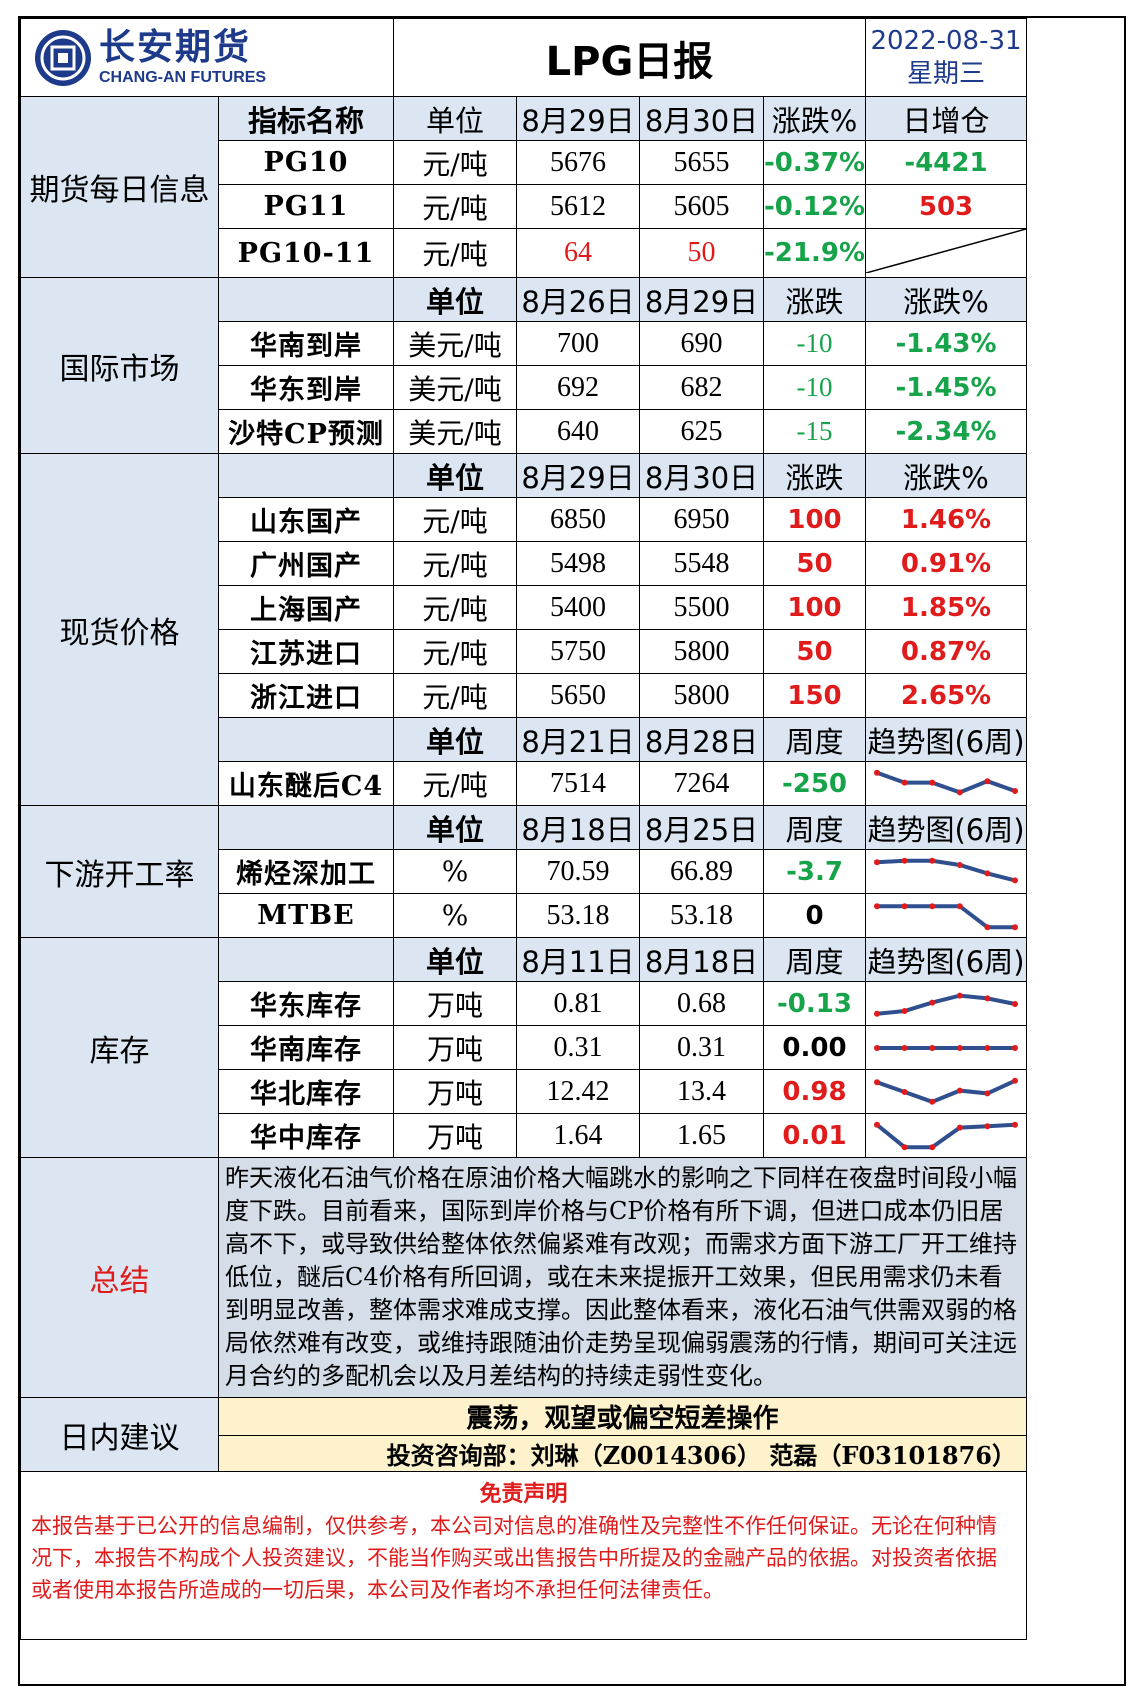 The width and height of the screenshot is (1144, 1704). Describe the element at coordinates (701, 206) in the screenshot. I see `row-value: 5605` at that location.